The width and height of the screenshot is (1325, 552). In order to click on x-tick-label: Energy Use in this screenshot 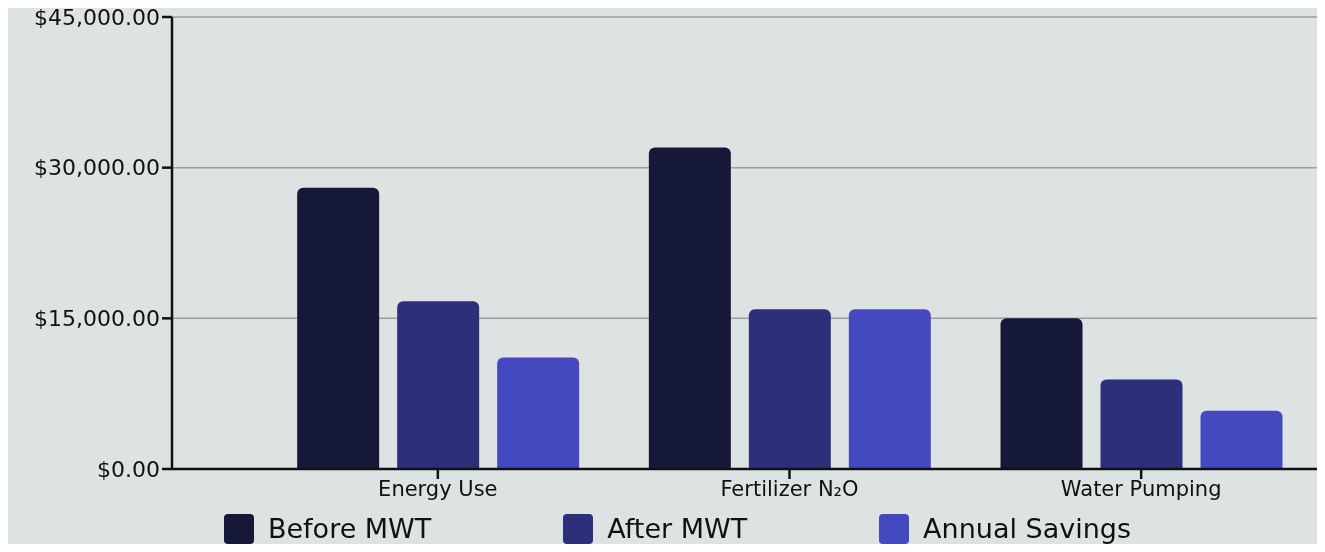, I will do `click(438, 488)`.